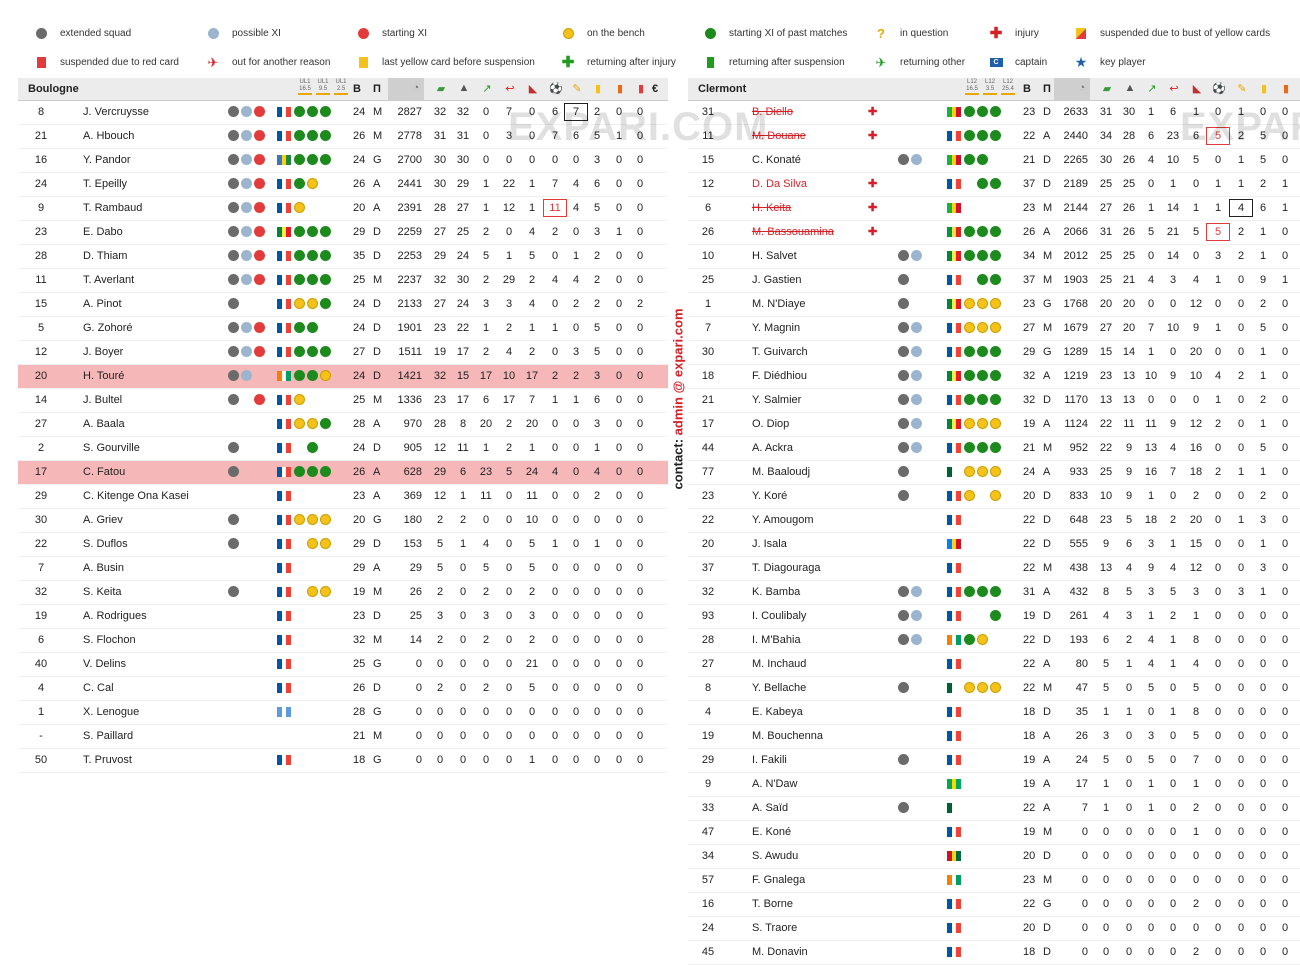 The width and height of the screenshot is (1300, 965). I want to click on player-name: A. Baala, so click(104, 424).